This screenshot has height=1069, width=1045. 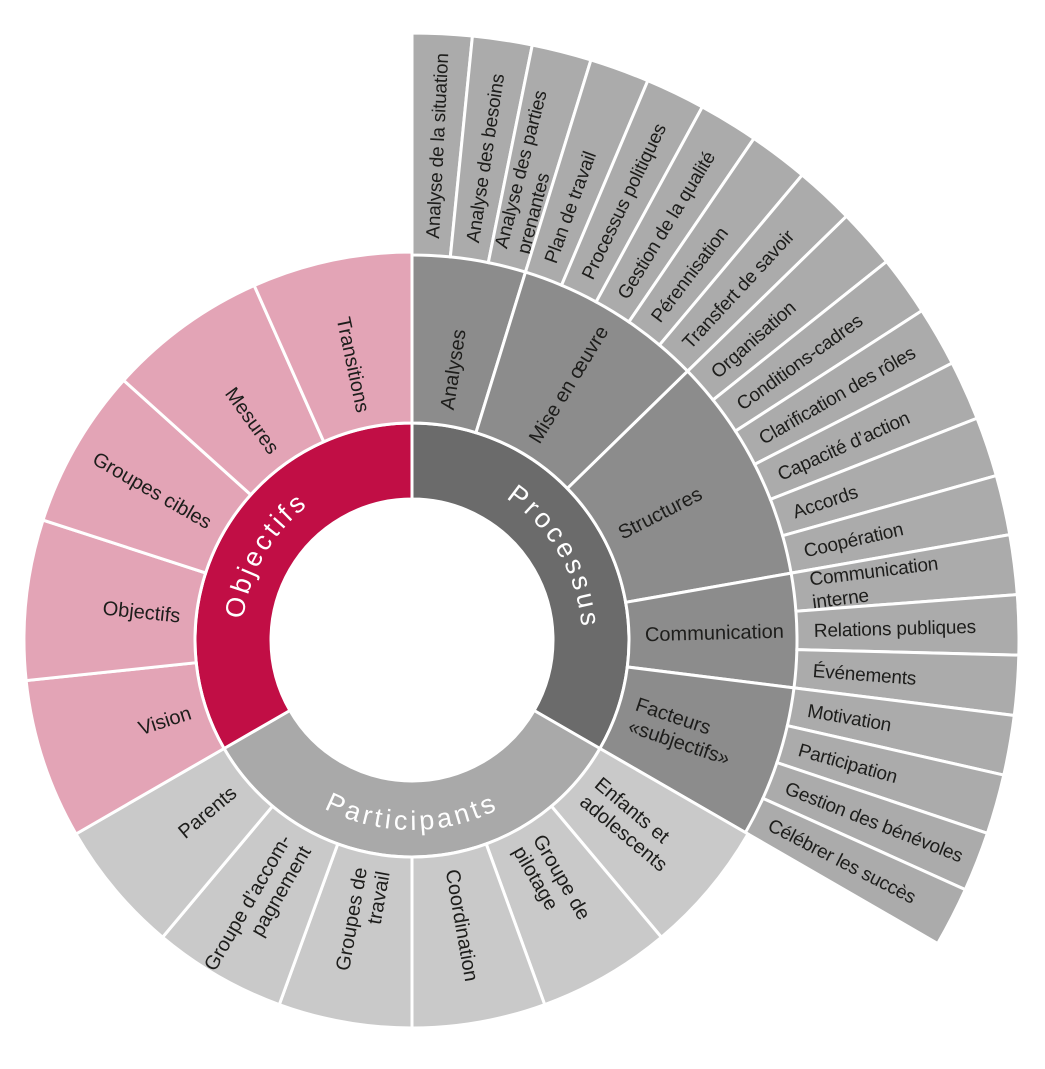 I want to click on subsegment-relations-publiques-label: Relations publiques, so click(x=895, y=629).